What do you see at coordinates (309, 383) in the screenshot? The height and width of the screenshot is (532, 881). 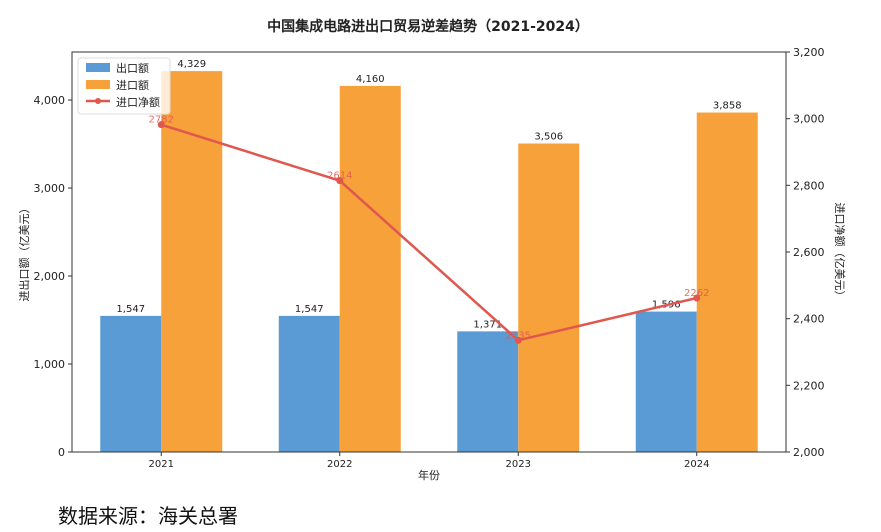 I see `bar-export-2022` at bounding box center [309, 383].